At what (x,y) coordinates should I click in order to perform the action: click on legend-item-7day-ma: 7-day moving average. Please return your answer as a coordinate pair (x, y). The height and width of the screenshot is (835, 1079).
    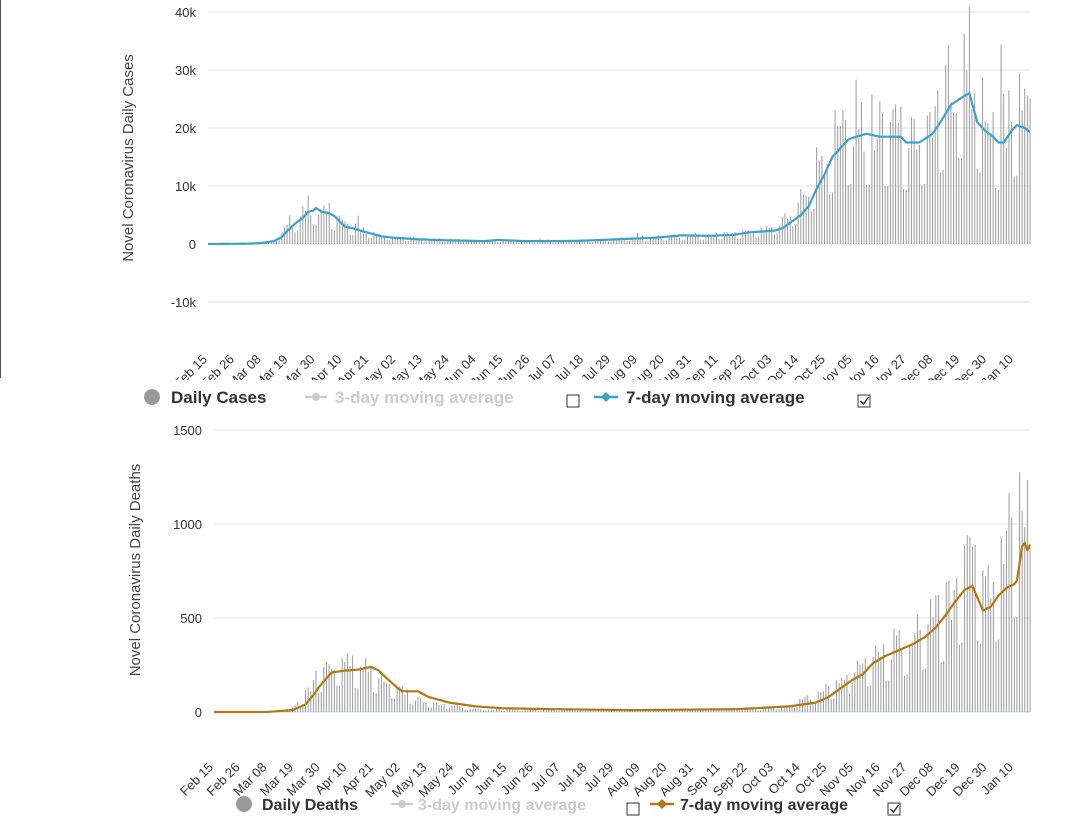
    Looking at the image, I should click on (699, 397).